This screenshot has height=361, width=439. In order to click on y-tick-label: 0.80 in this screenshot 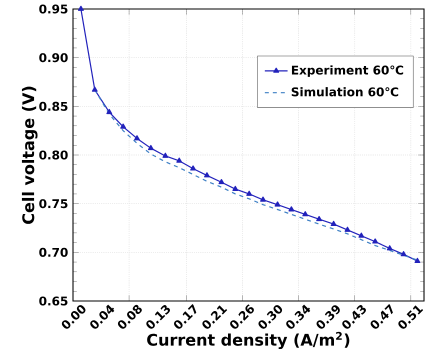, I will do `click(53, 155)`.